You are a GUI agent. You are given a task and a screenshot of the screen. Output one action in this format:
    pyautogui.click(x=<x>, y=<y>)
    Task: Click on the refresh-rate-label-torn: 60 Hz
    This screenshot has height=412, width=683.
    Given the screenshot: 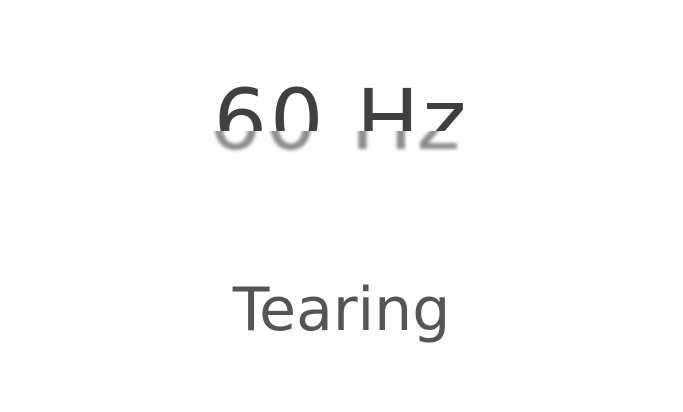 What is the action you would take?
    pyautogui.click(x=338, y=146)
    